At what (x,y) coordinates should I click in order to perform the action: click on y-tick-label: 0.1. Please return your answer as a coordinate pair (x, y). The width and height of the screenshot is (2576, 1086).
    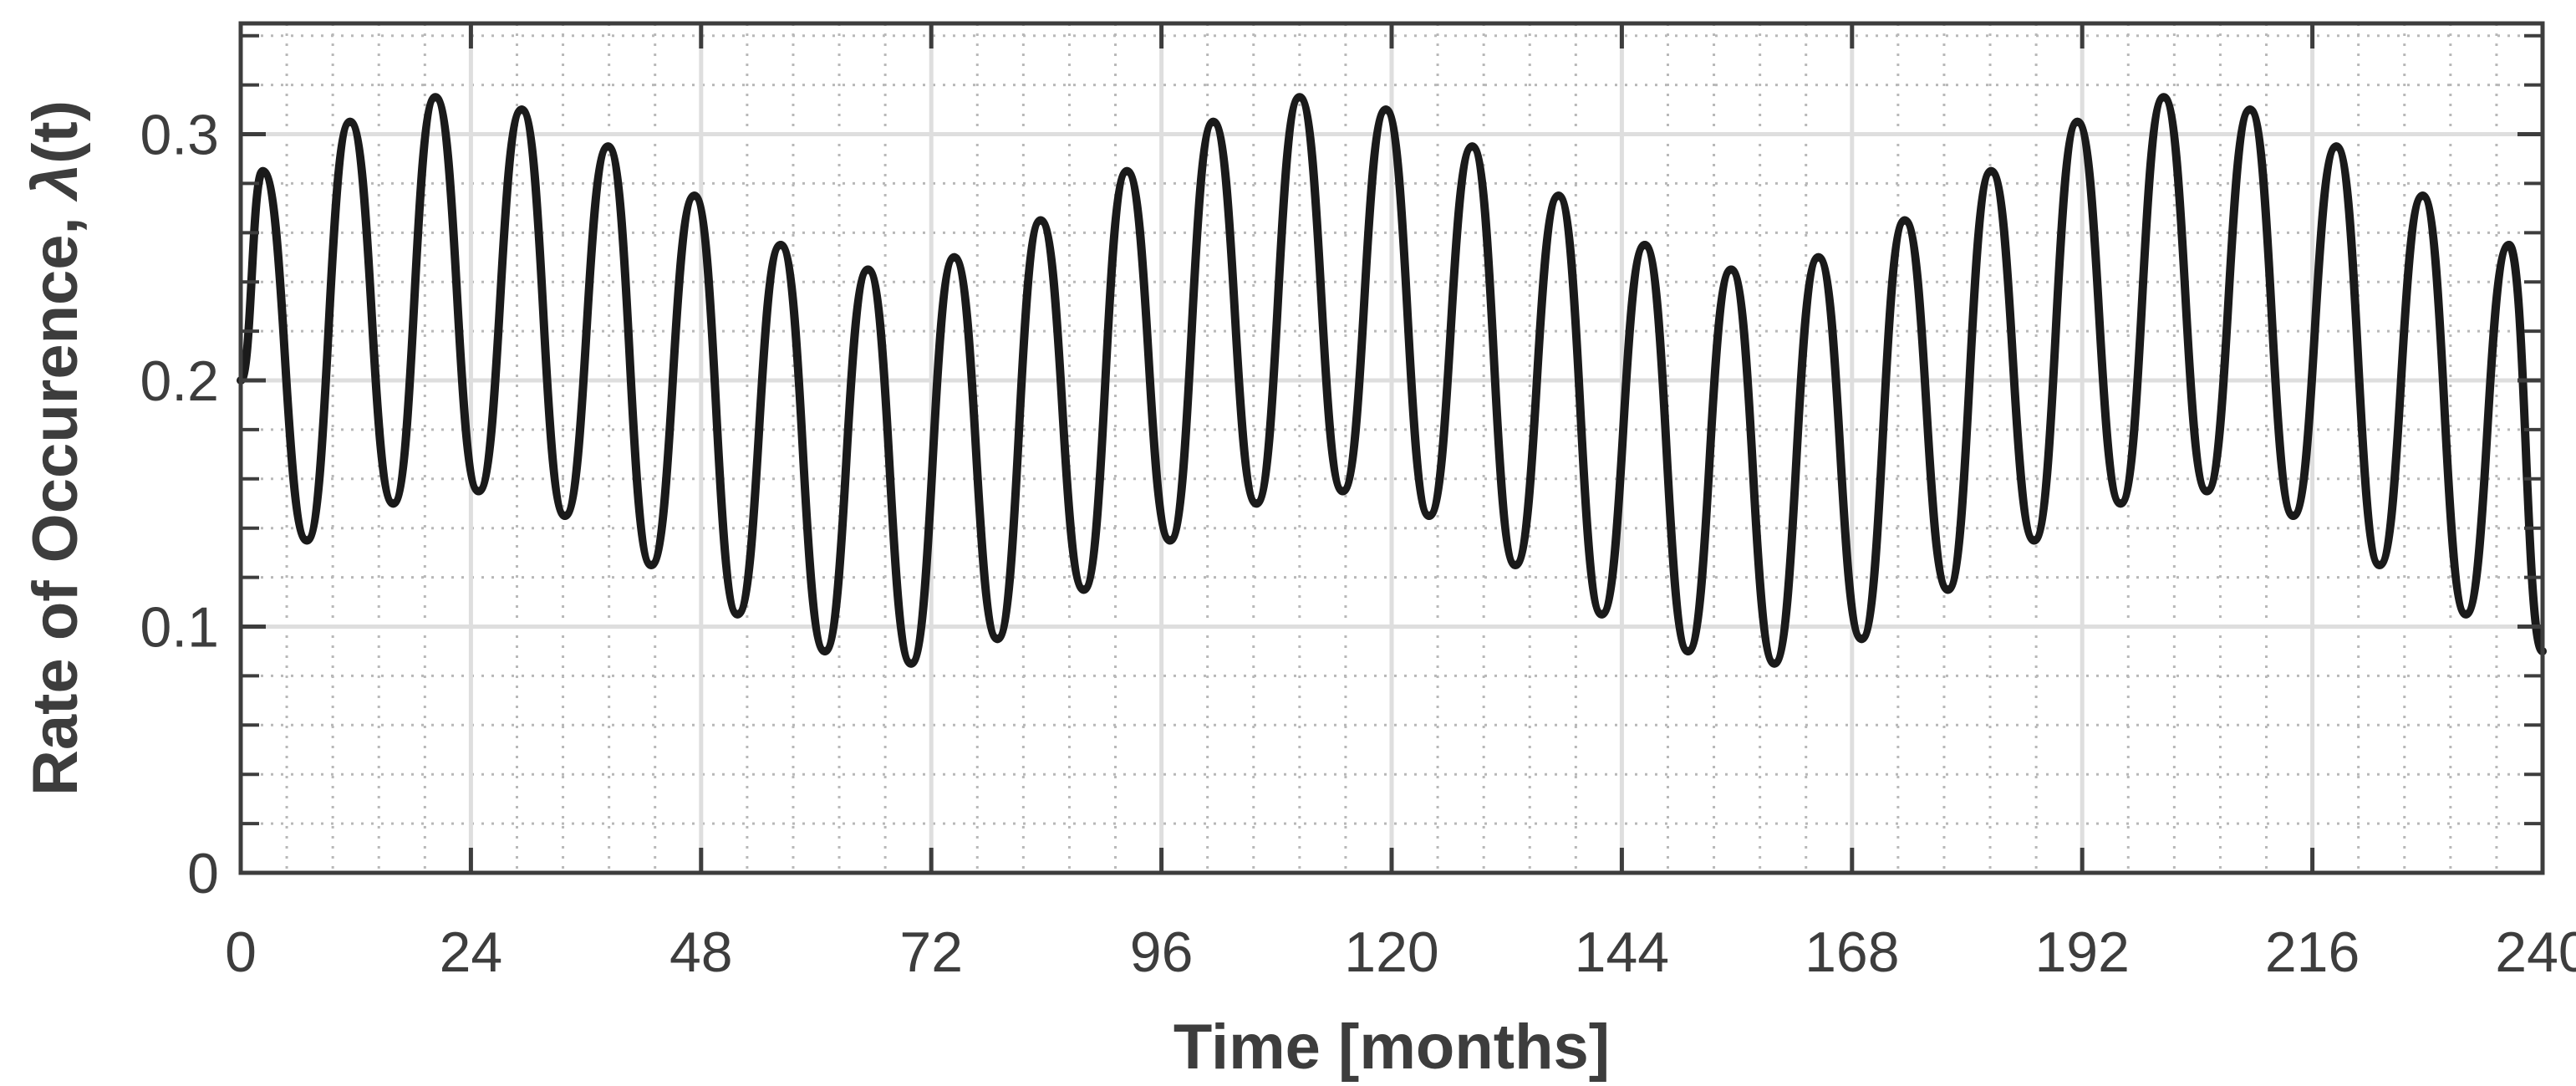
    Looking at the image, I should click on (179, 628).